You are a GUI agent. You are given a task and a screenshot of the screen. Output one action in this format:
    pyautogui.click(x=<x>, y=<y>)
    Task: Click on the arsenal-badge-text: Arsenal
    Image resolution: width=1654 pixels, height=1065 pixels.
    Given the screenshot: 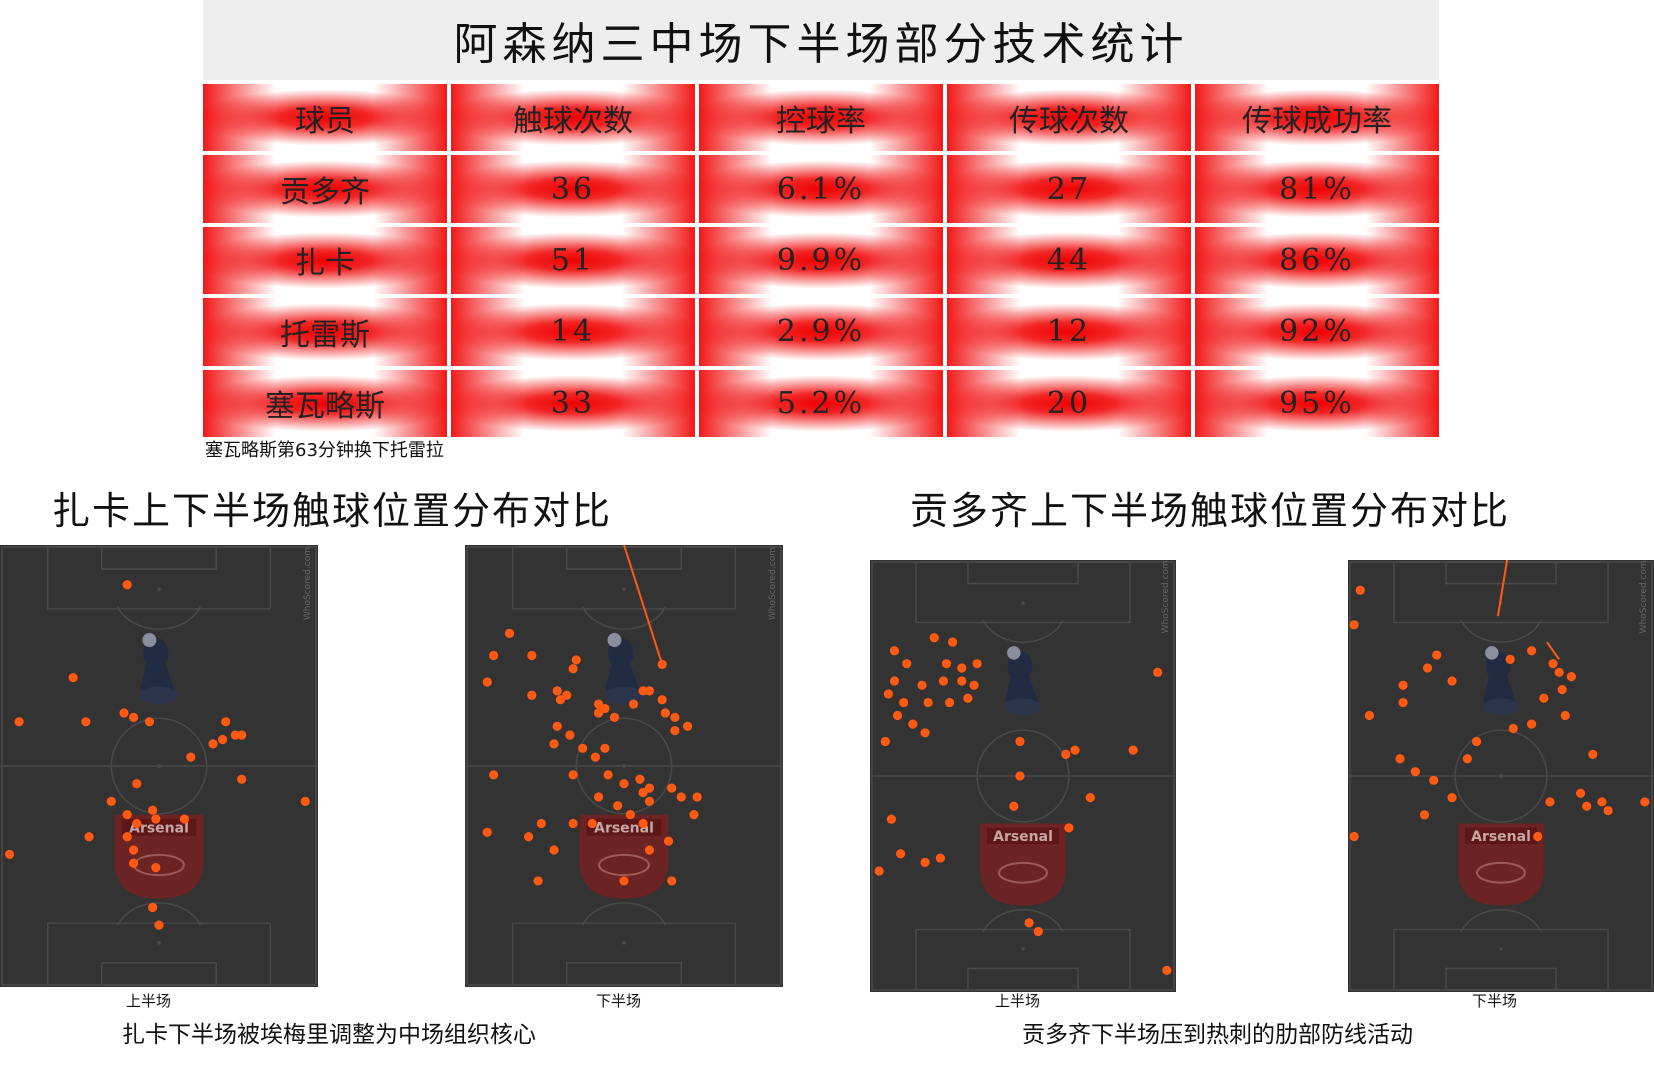 What is the action you would take?
    pyautogui.click(x=1501, y=837)
    